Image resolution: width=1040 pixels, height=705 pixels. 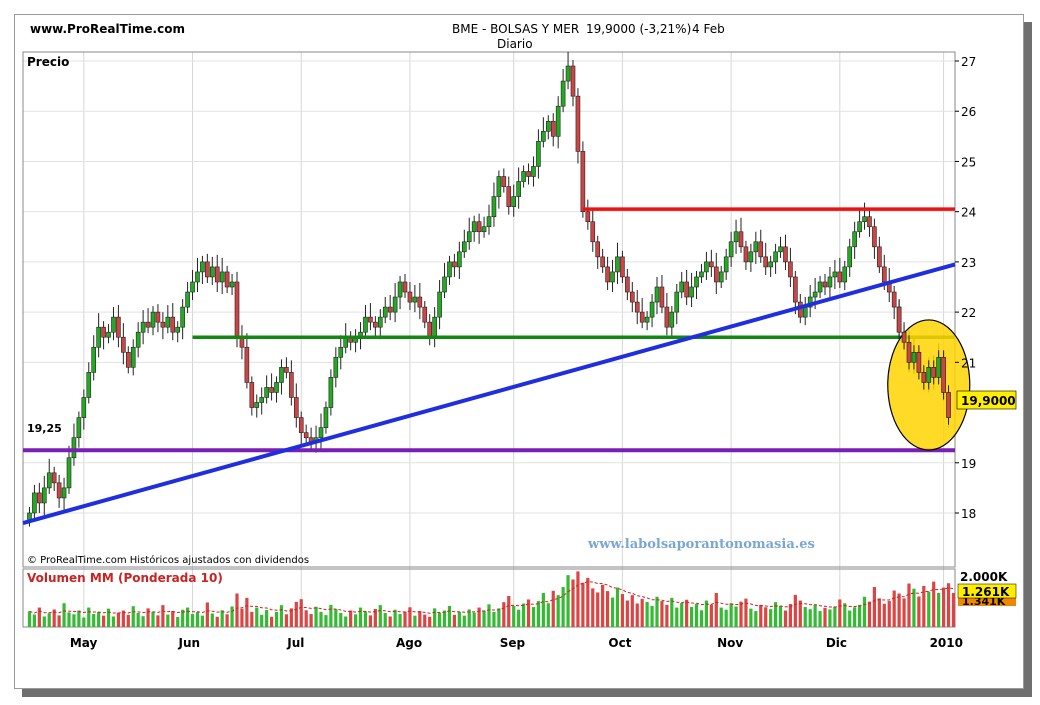 What do you see at coordinates (107, 29) in the screenshot?
I see `site-name: www.ProRealTime.com` at bounding box center [107, 29].